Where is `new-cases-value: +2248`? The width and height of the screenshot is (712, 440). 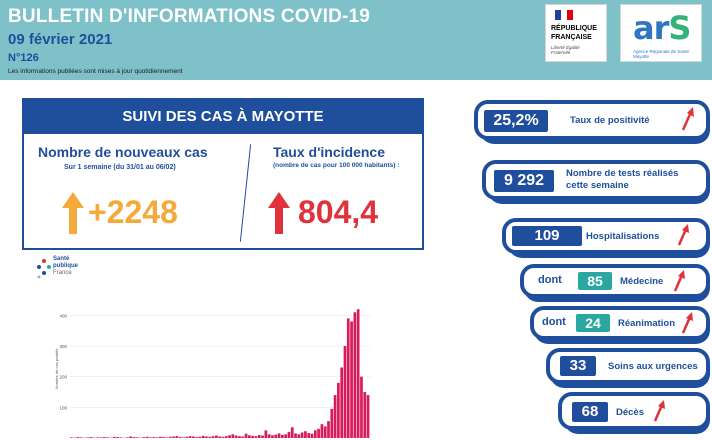
new-cases-value: +2248 is located at coordinates (133, 212).